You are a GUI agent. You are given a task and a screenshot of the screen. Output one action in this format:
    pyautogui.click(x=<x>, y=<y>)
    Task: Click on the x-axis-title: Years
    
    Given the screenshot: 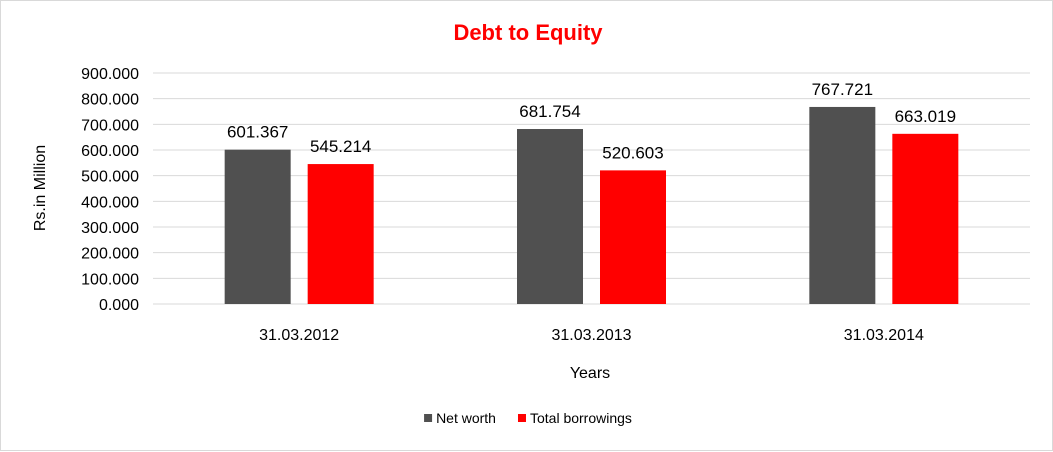 What is the action you would take?
    pyautogui.click(x=590, y=373)
    